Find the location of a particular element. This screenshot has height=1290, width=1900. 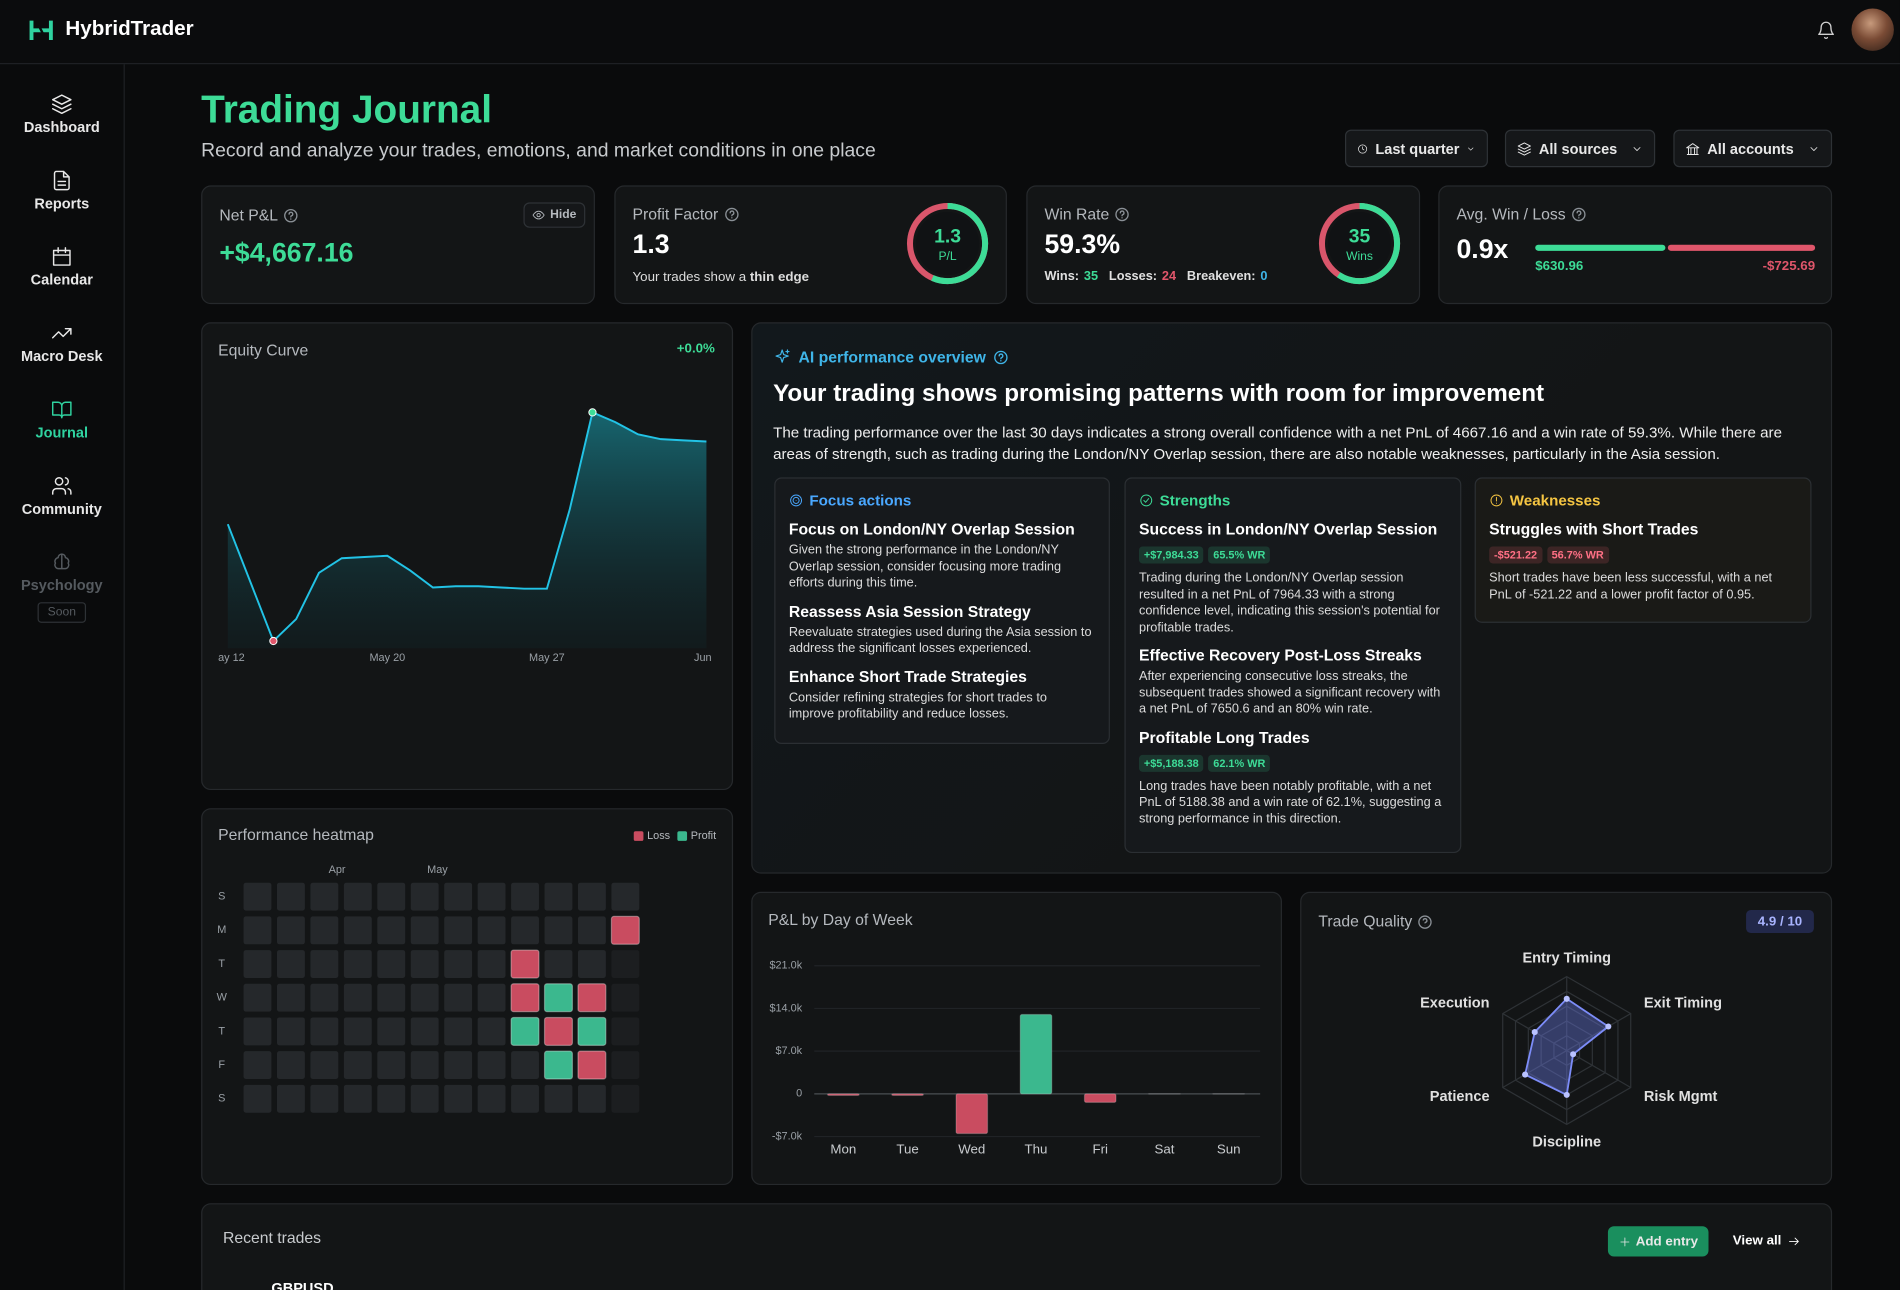

recent-title: Recent trades is located at coordinates (272, 1237).